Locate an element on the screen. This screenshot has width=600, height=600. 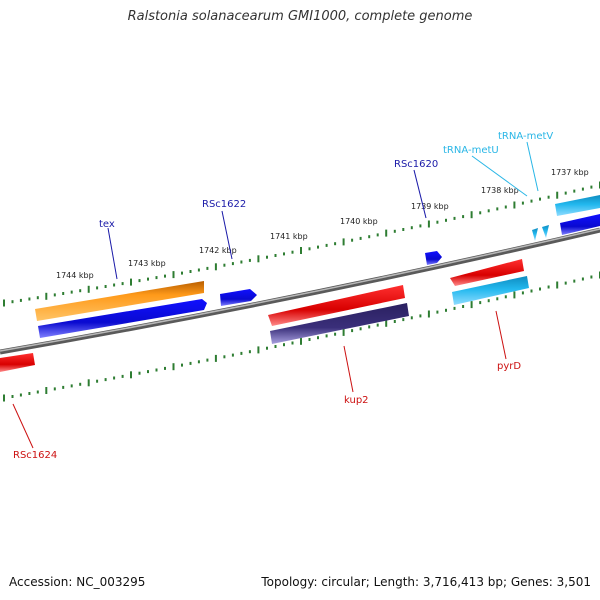
label-rsc1624: RSc1624 is located at coordinates (35, 455).